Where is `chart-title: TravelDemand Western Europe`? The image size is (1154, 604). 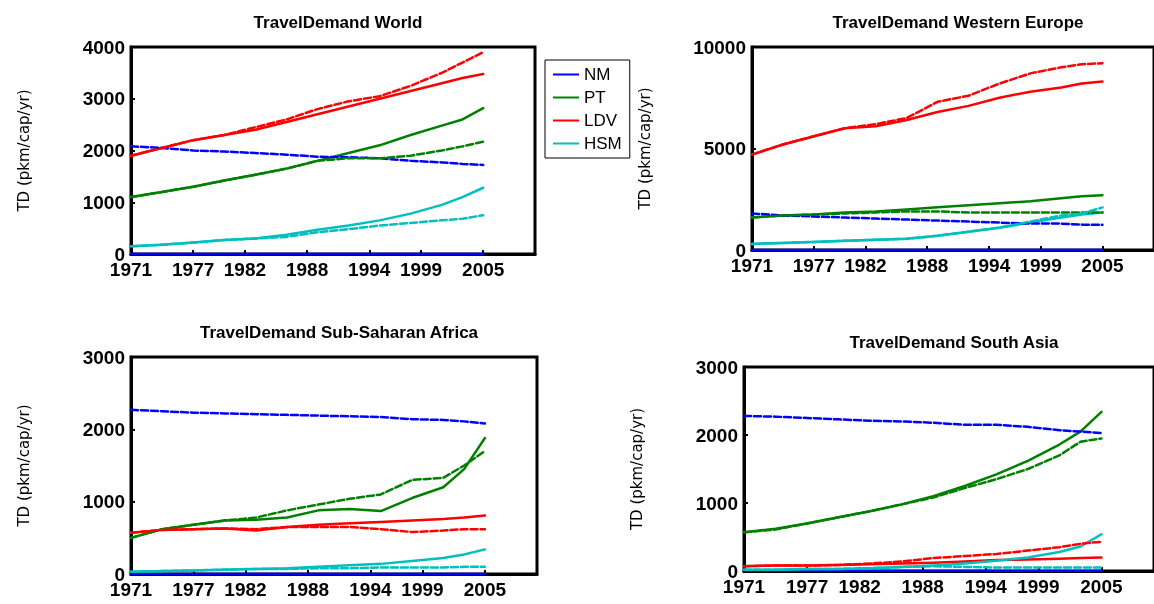
chart-title: TravelDemand Western Europe is located at coordinates (958, 22).